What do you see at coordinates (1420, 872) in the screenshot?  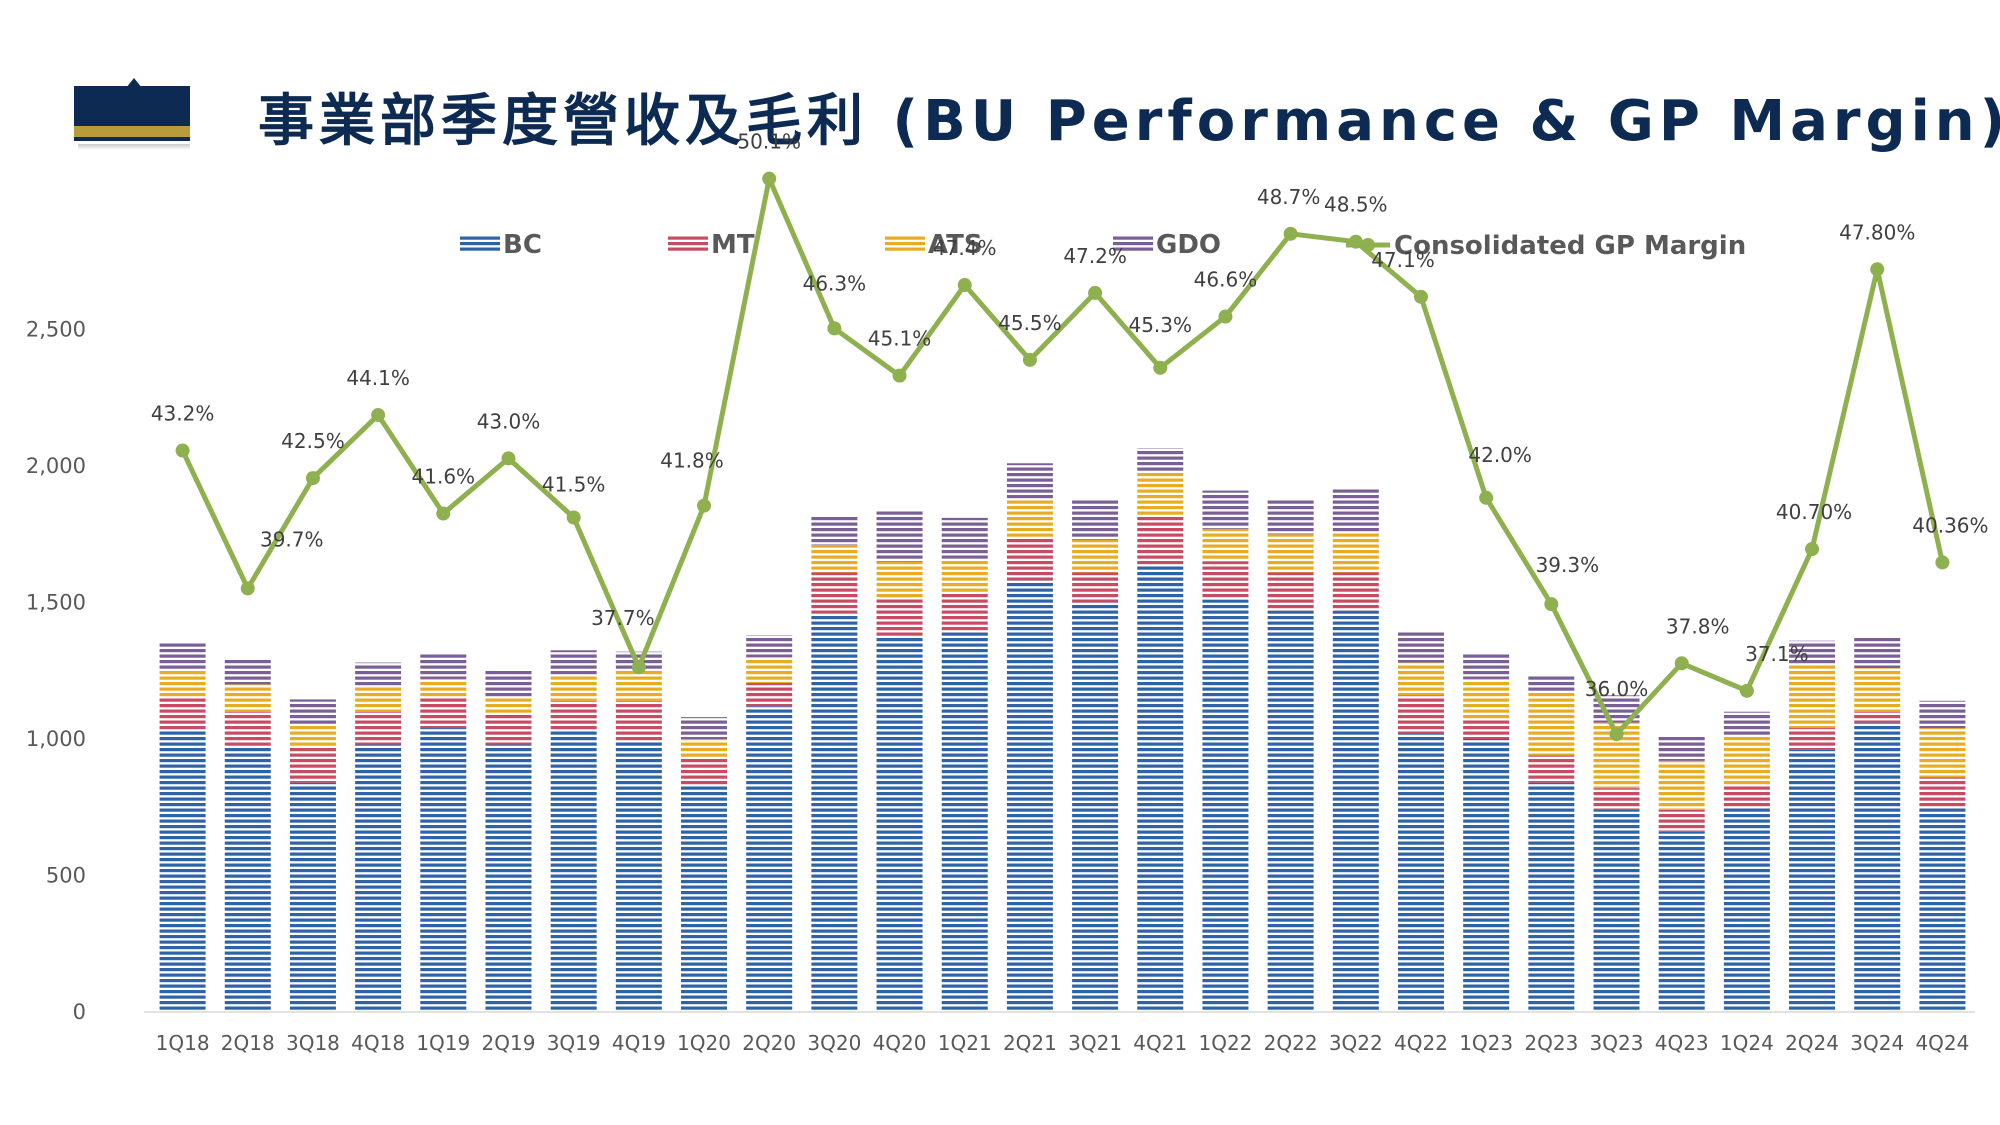 I see `bar-bc-4q22` at bounding box center [1420, 872].